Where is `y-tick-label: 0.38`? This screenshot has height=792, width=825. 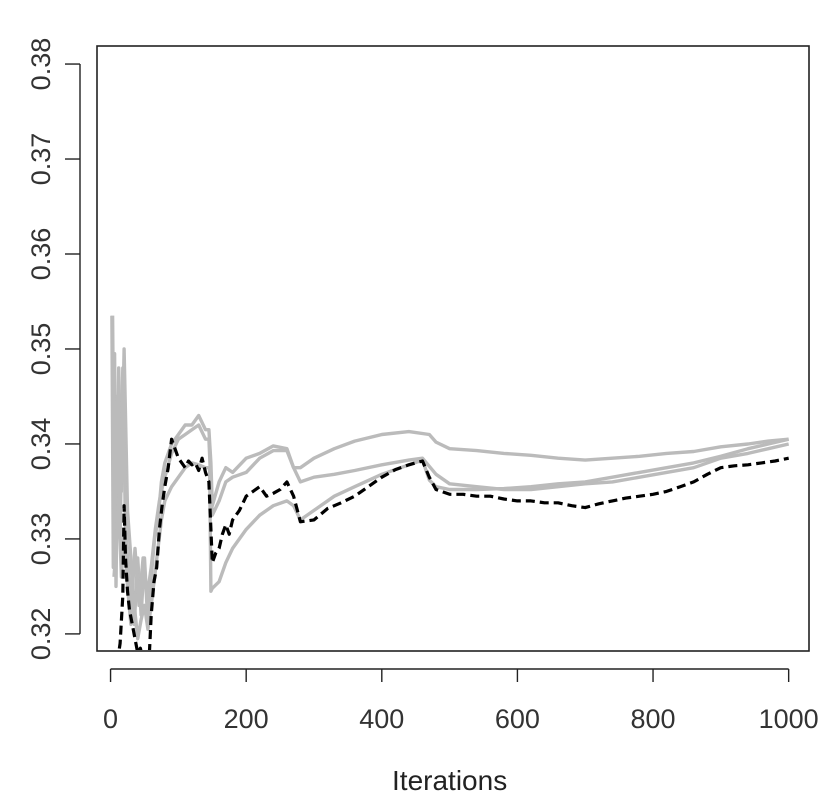
y-tick-label: 0.38 is located at coordinates (41, 64).